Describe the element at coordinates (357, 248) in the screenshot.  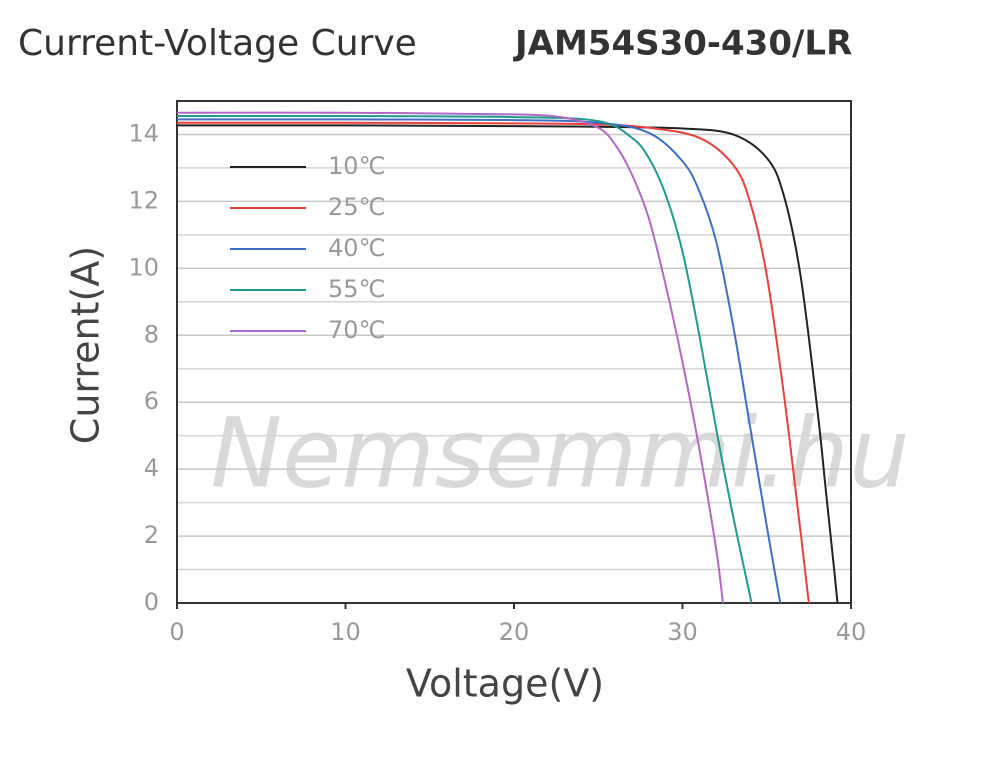
I see `legend-label: 40℃` at that location.